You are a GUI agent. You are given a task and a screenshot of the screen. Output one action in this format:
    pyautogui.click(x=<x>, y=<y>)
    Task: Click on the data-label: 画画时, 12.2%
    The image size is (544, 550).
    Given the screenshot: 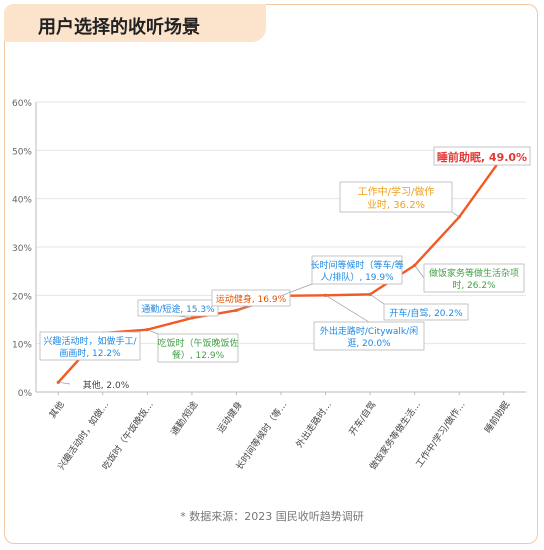 What is the action you would take?
    pyautogui.click(x=90, y=353)
    